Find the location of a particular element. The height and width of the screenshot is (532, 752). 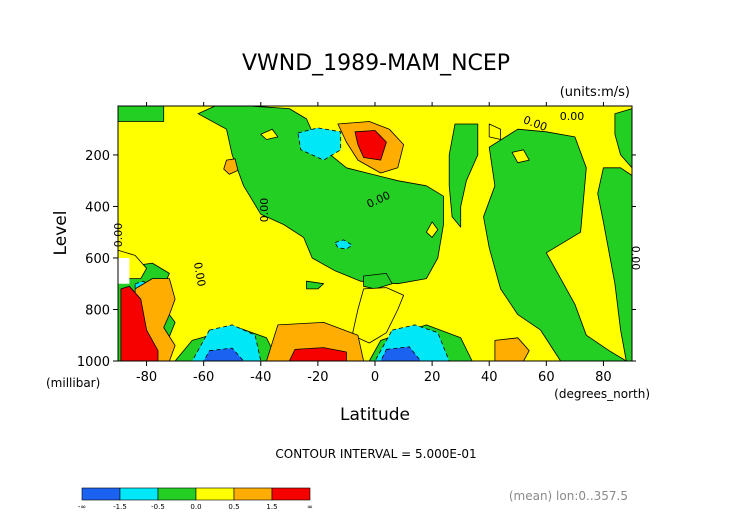

x-tick-label: -80 is located at coordinates (146, 377).